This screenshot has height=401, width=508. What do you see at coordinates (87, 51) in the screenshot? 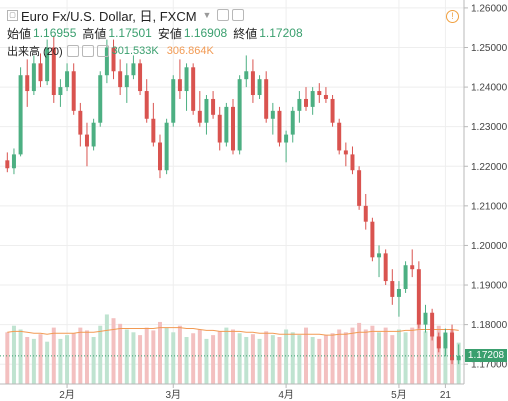
I see `volume-close-icon` at bounding box center [87, 51].